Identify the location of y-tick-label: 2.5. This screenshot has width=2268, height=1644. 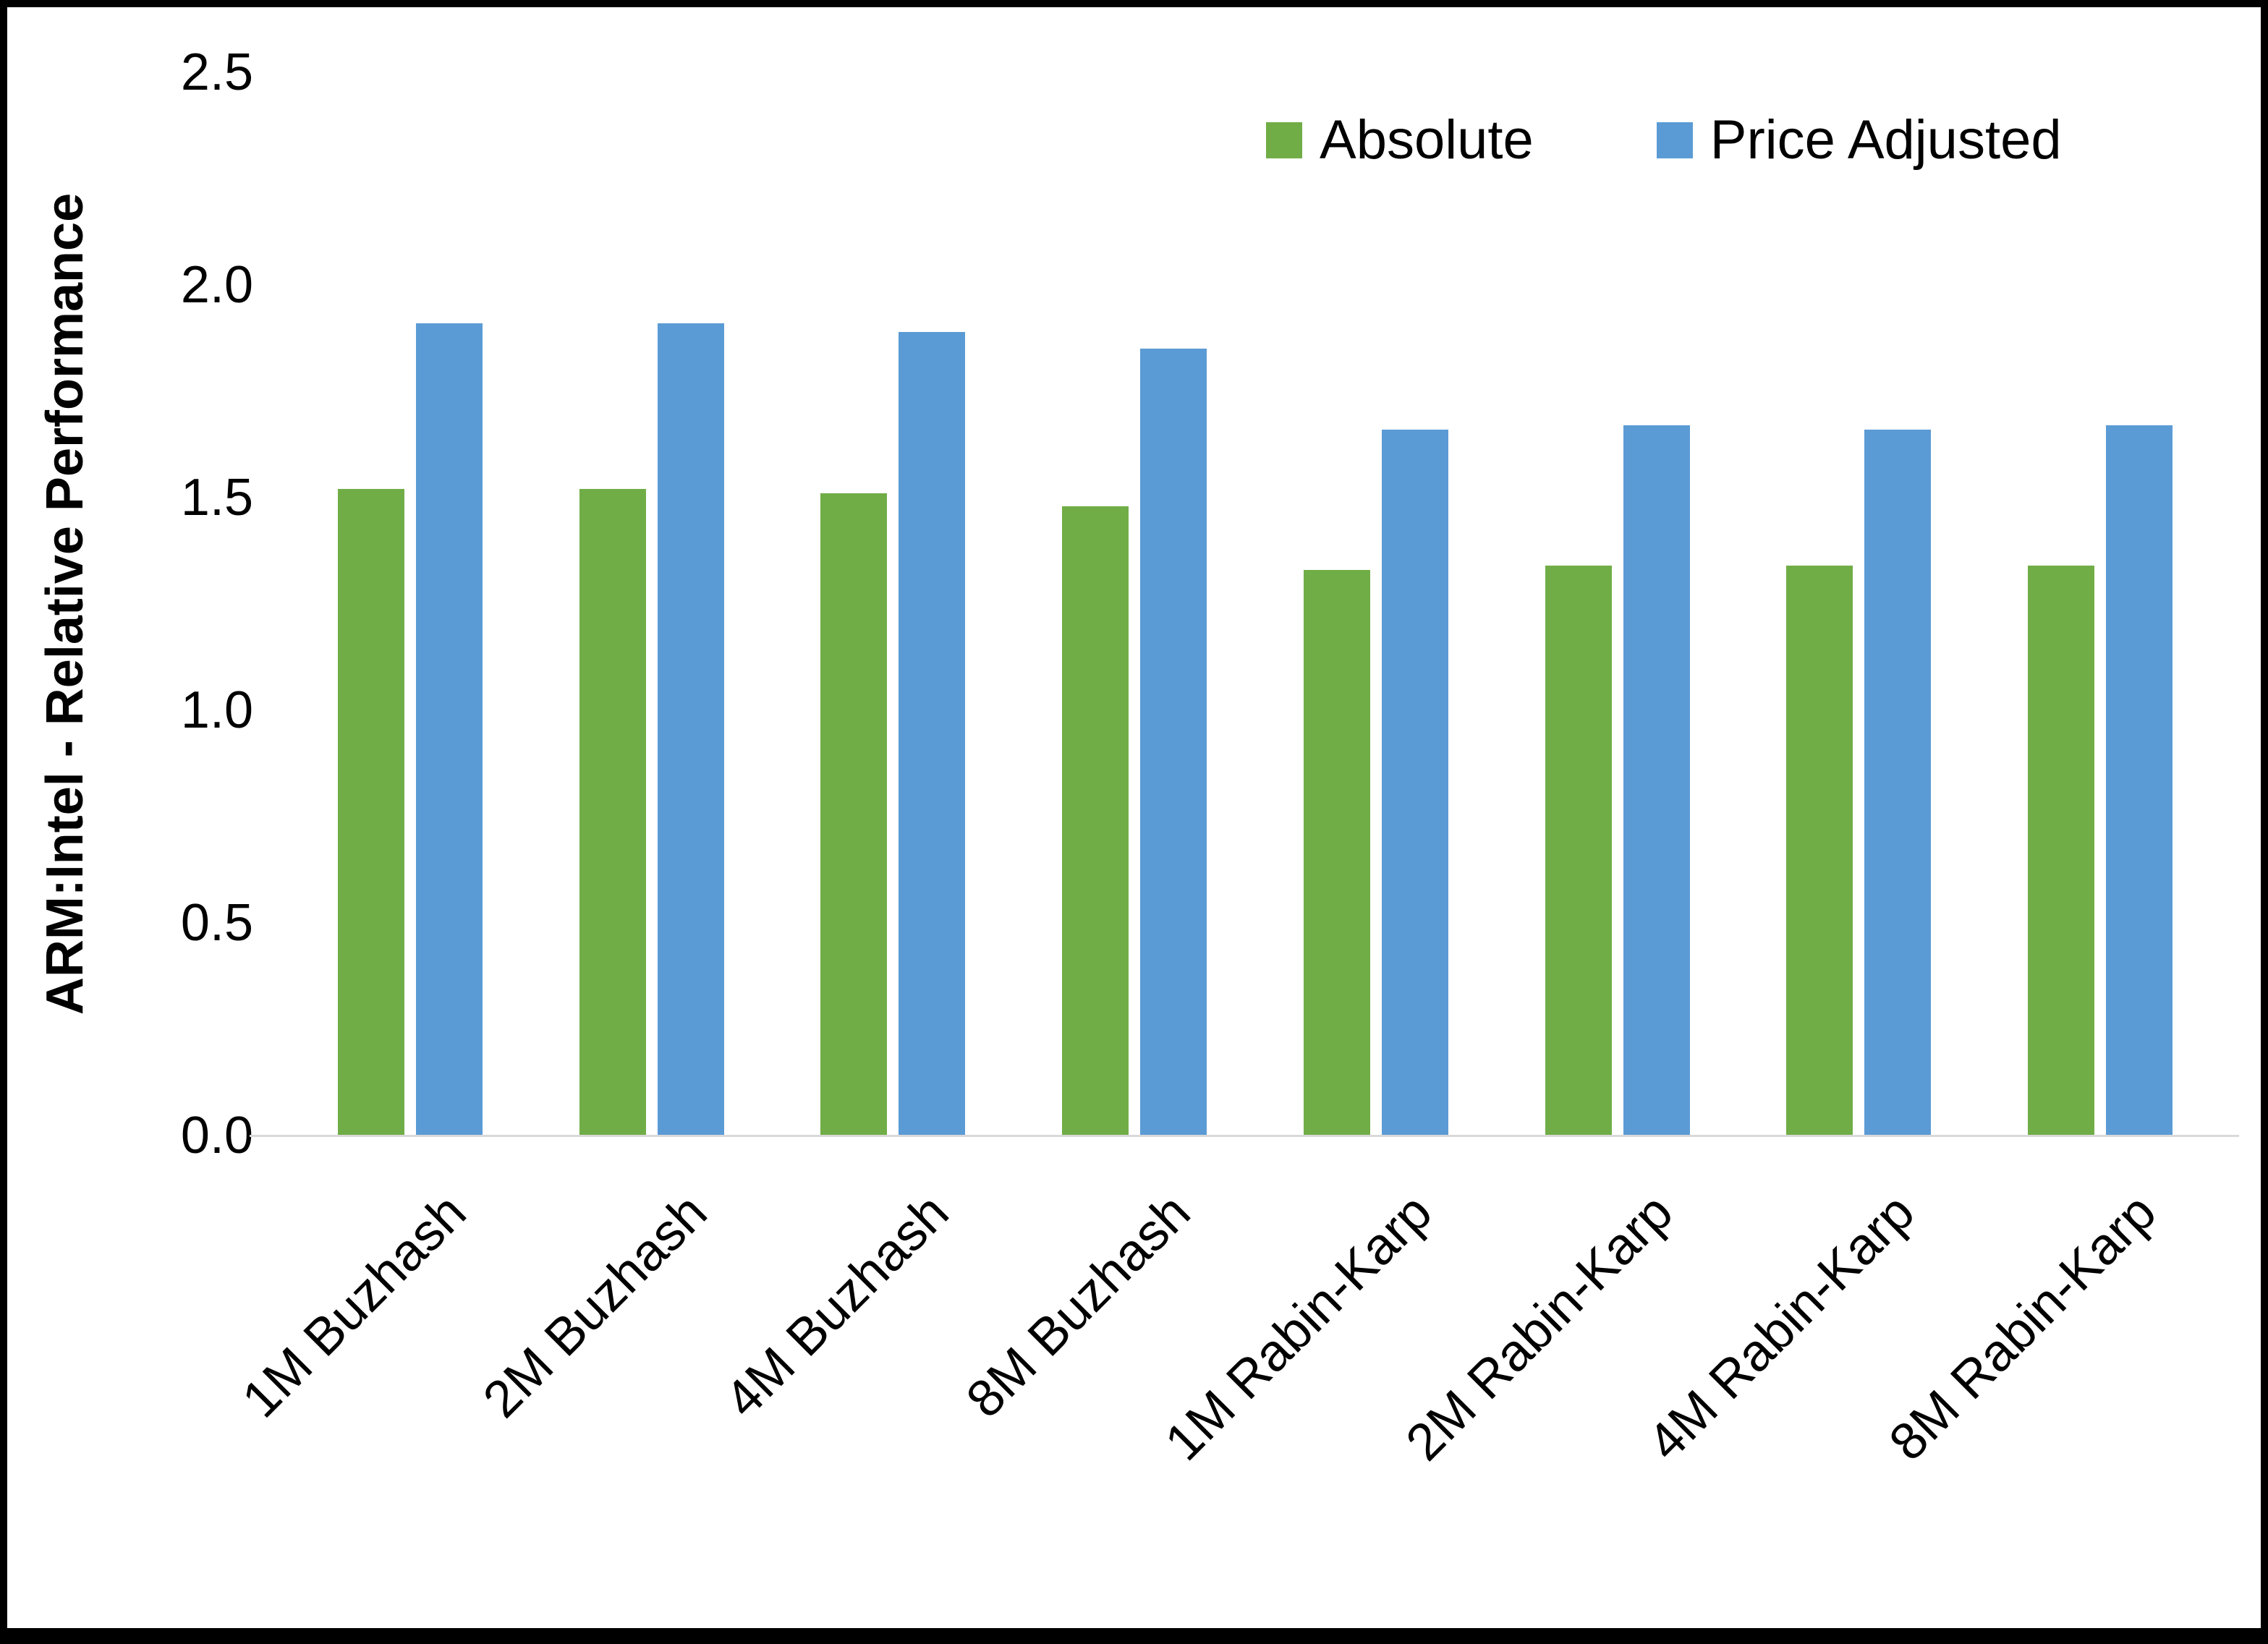
(216, 72).